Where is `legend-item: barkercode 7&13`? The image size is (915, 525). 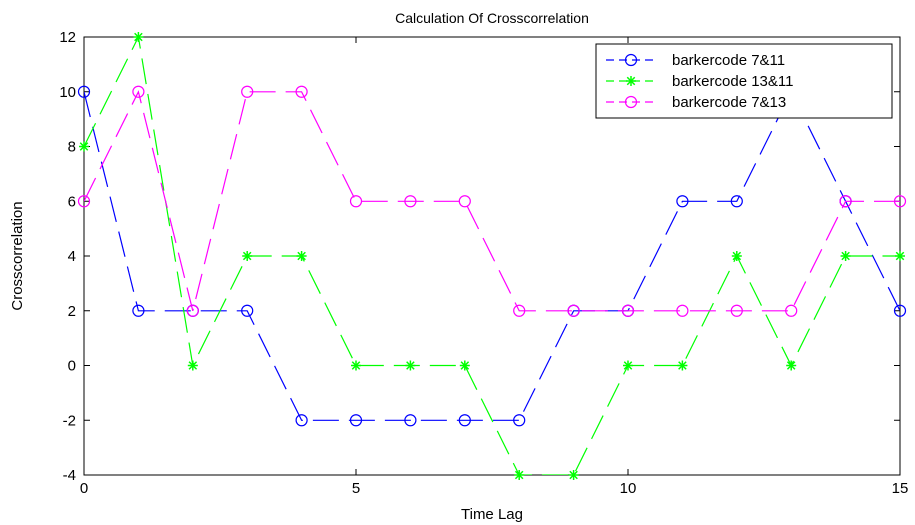
legend-item: barkercode 7&13 is located at coordinates (696, 102).